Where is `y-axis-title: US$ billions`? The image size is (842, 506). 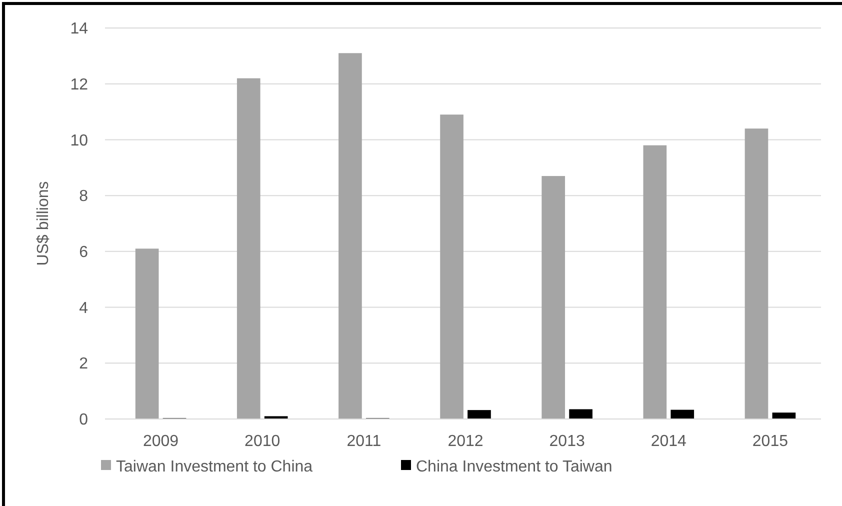 y-axis-title: US$ billions is located at coordinates (43, 223).